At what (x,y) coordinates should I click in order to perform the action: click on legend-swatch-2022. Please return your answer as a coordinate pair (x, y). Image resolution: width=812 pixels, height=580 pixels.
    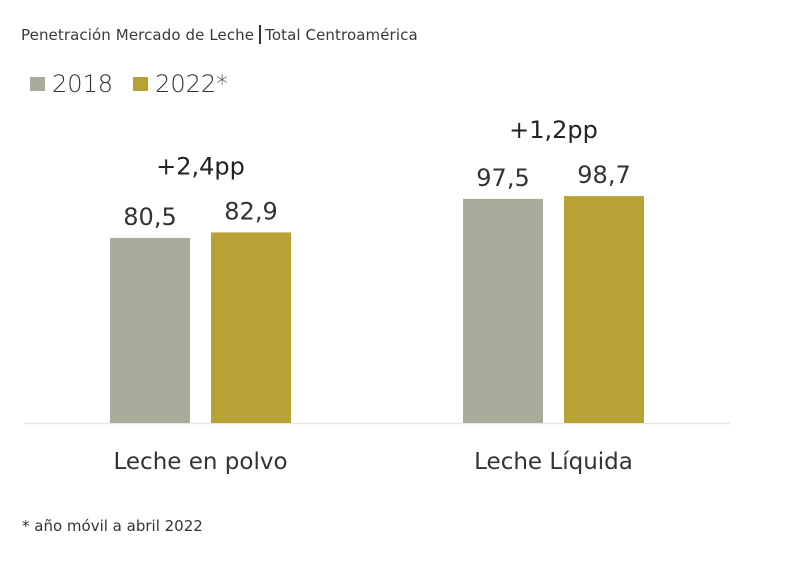
    Looking at the image, I should click on (141, 84).